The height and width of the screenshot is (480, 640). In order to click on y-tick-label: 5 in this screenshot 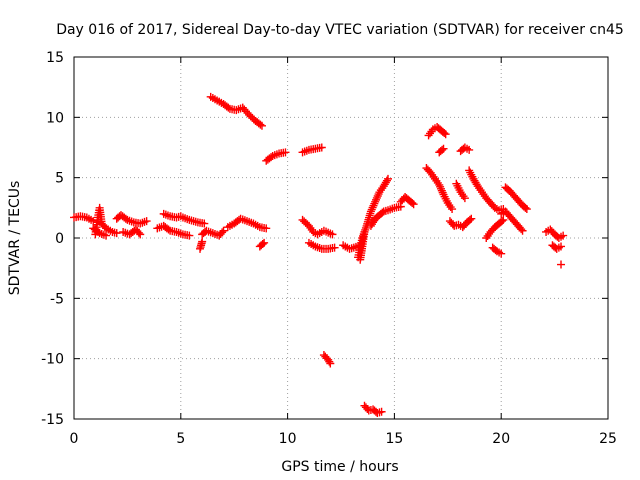, I will do `click(59, 179)`.